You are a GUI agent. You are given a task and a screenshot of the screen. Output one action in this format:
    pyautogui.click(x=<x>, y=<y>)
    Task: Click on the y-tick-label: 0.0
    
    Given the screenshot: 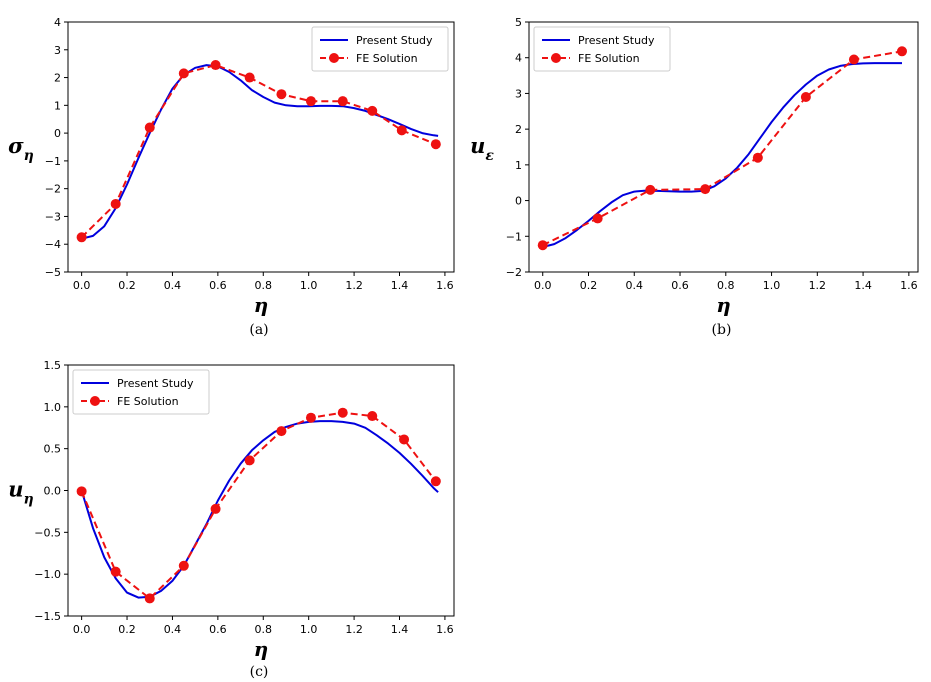 What is the action you would take?
    pyautogui.click(x=53, y=491)
    